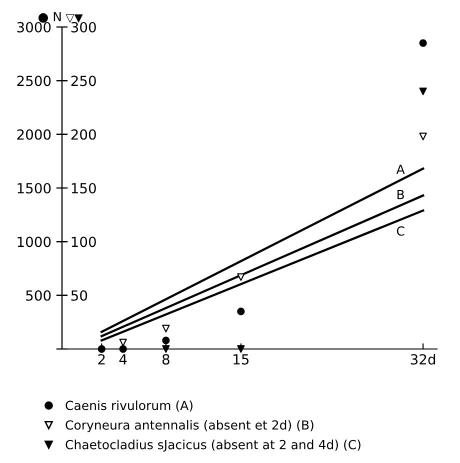 The width and height of the screenshot is (460, 463). I want to click on y-tick-label: 2000, so click(34, 134).